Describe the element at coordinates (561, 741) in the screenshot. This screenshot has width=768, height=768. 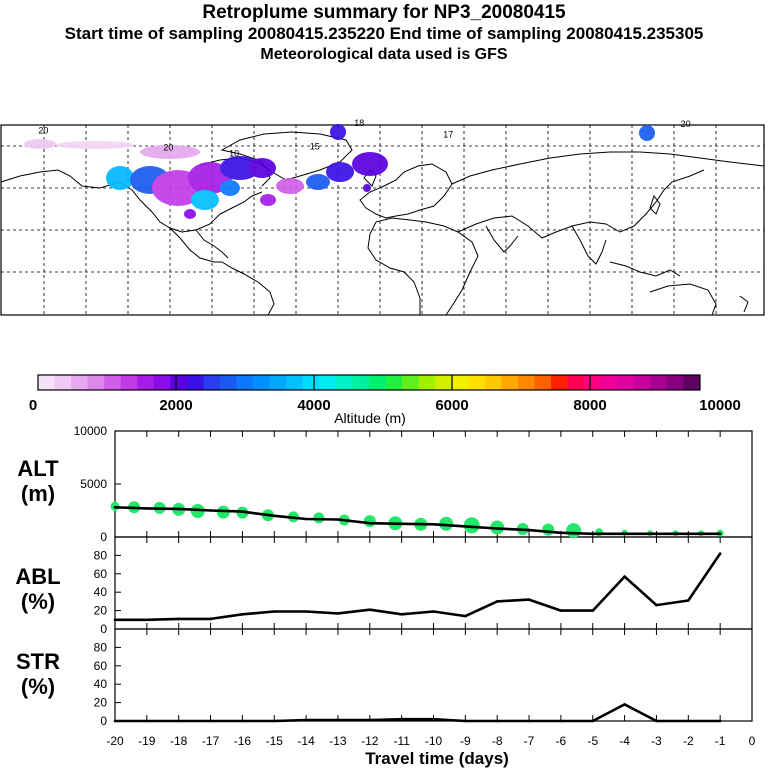
I see `x-tick-label: -6` at that location.